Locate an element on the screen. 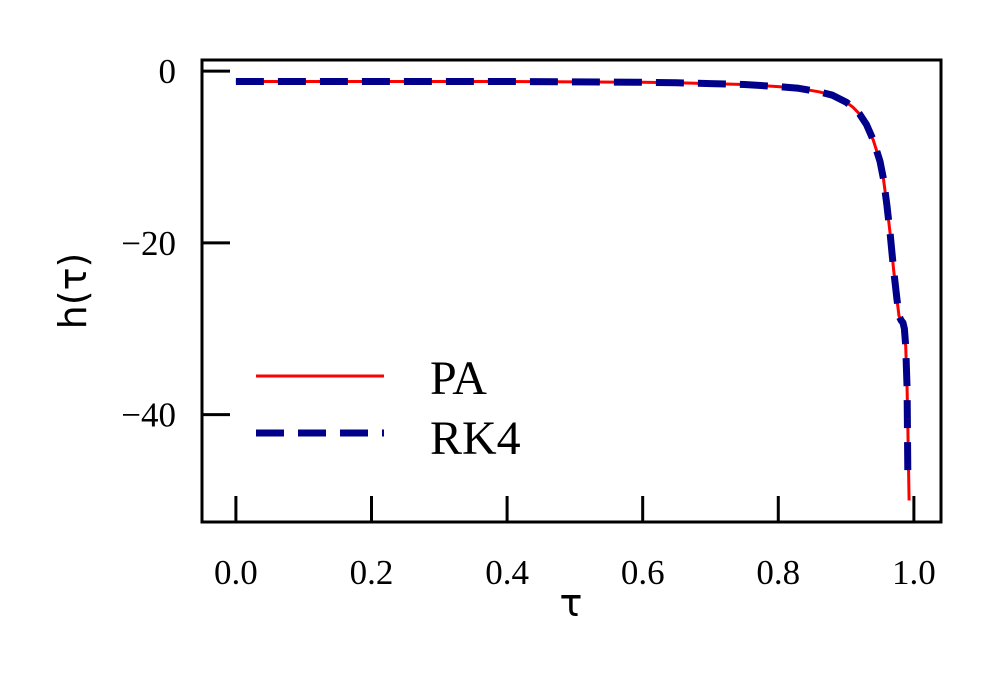 The height and width of the screenshot is (691, 997). y-axis-ticks: 0 −20 −40 is located at coordinates (175, 243).